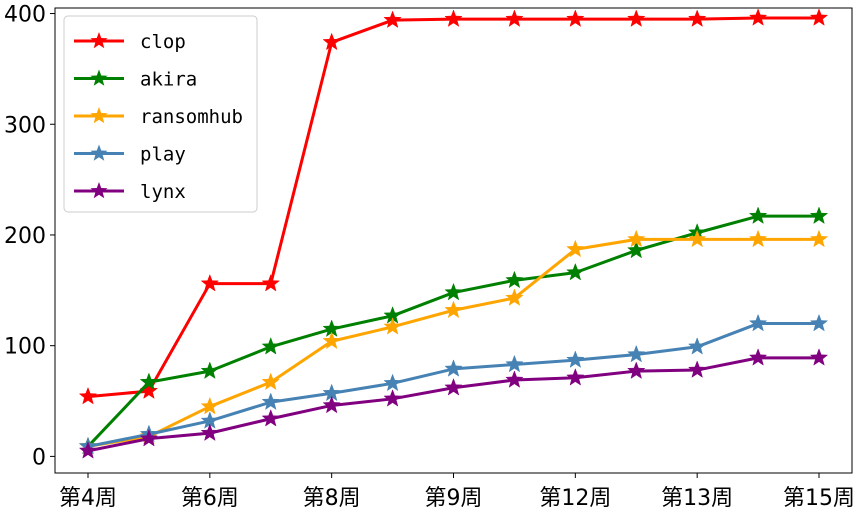 This screenshot has width=863, height=517. Describe the element at coordinates (25, 15) in the screenshot. I see `y-tick-label: 400` at that location.